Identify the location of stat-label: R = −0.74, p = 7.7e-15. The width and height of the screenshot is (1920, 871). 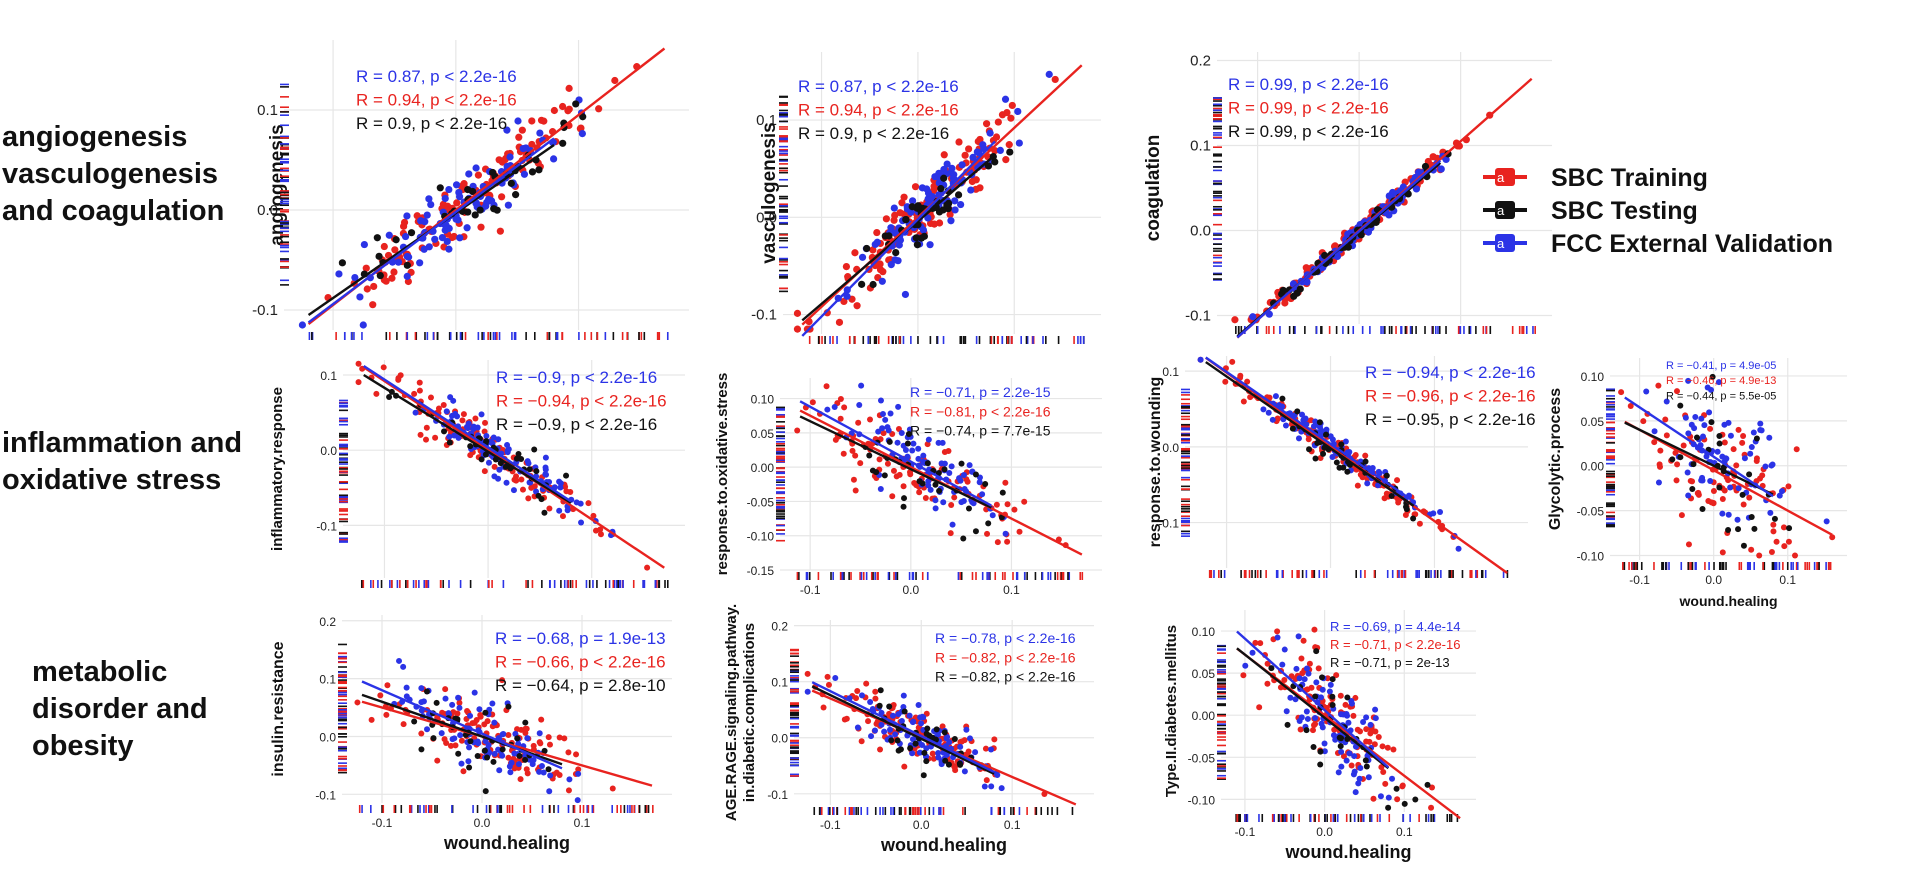
(980, 431).